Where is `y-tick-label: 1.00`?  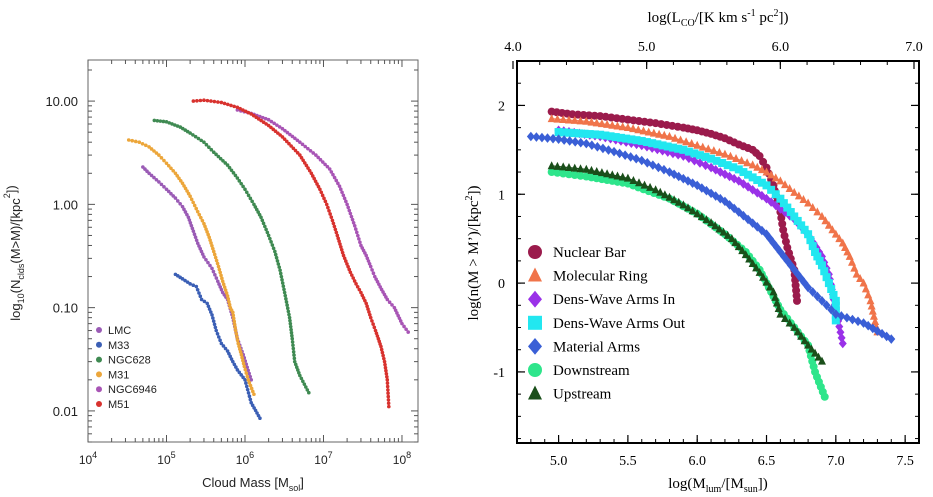 y-tick-label: 1.00 is located at coordinates (65, 204).